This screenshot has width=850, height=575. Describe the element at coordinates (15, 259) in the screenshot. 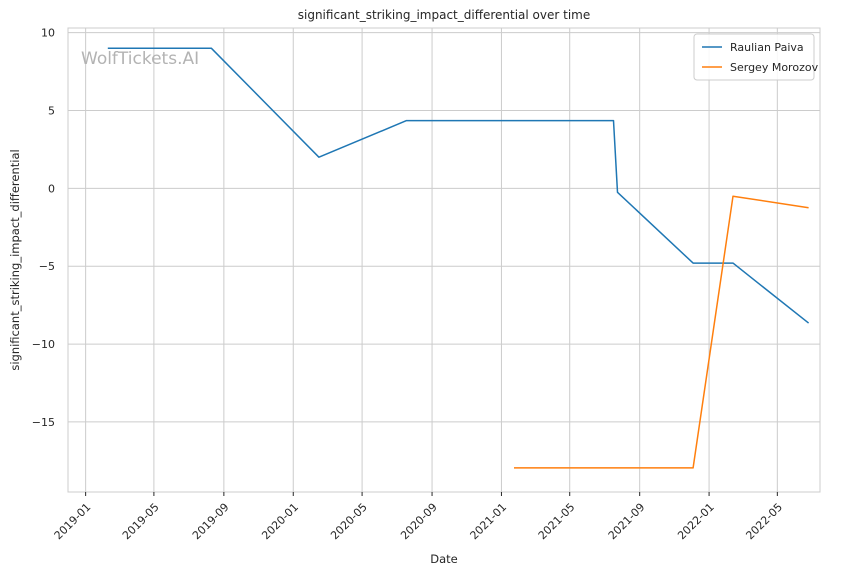

I see `y-axis-label: significant_striking_impact_differential` at that location.